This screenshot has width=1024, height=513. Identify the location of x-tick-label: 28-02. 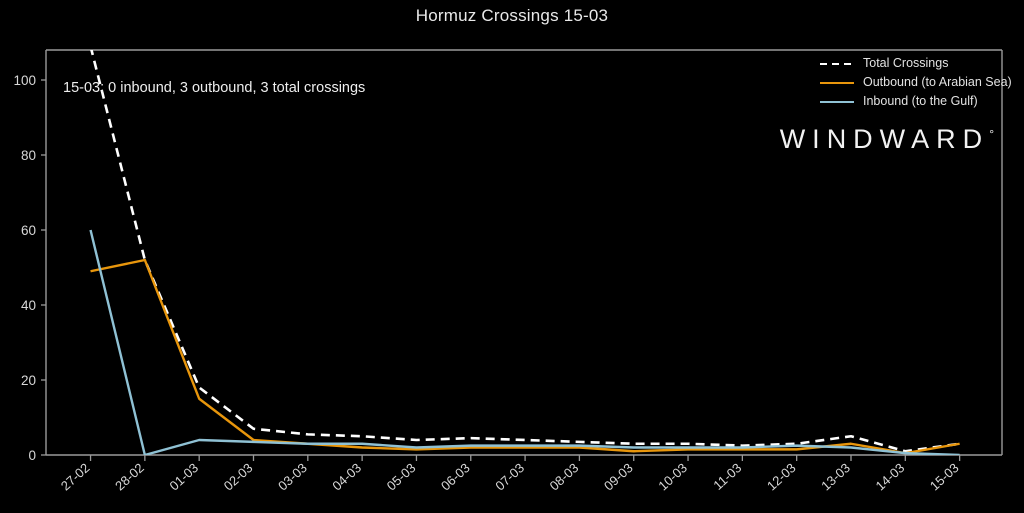
(129, 476).